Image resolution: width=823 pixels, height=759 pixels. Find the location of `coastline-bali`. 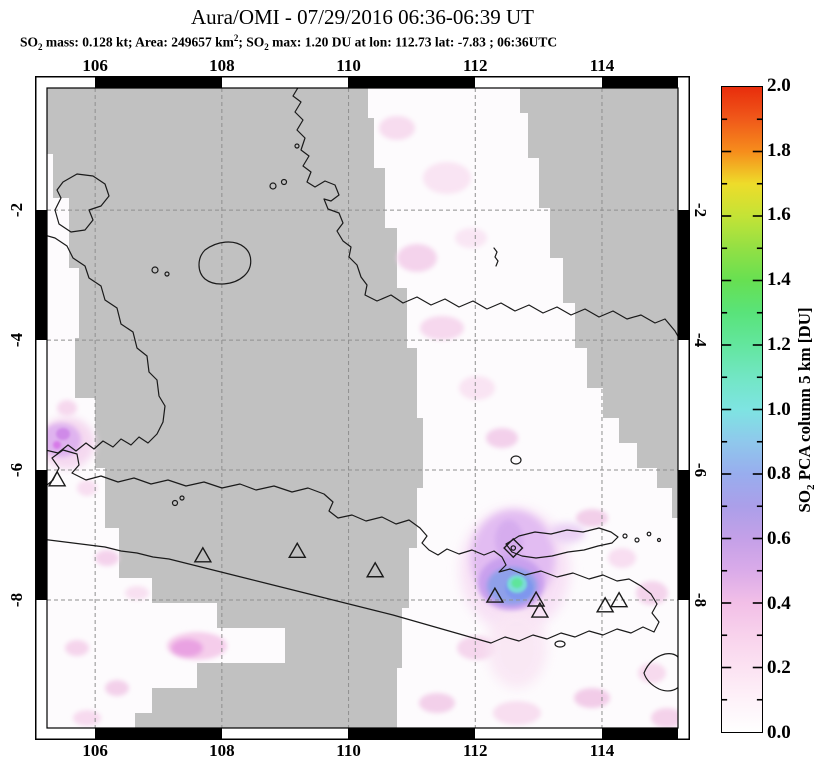

coastline-bali is located at coordinates (660, 672).